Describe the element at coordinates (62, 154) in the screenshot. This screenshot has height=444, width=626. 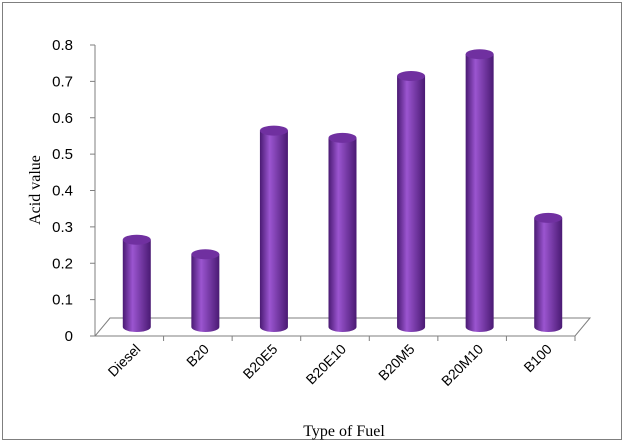
I see `y-tick-label: 0.5` at that location.